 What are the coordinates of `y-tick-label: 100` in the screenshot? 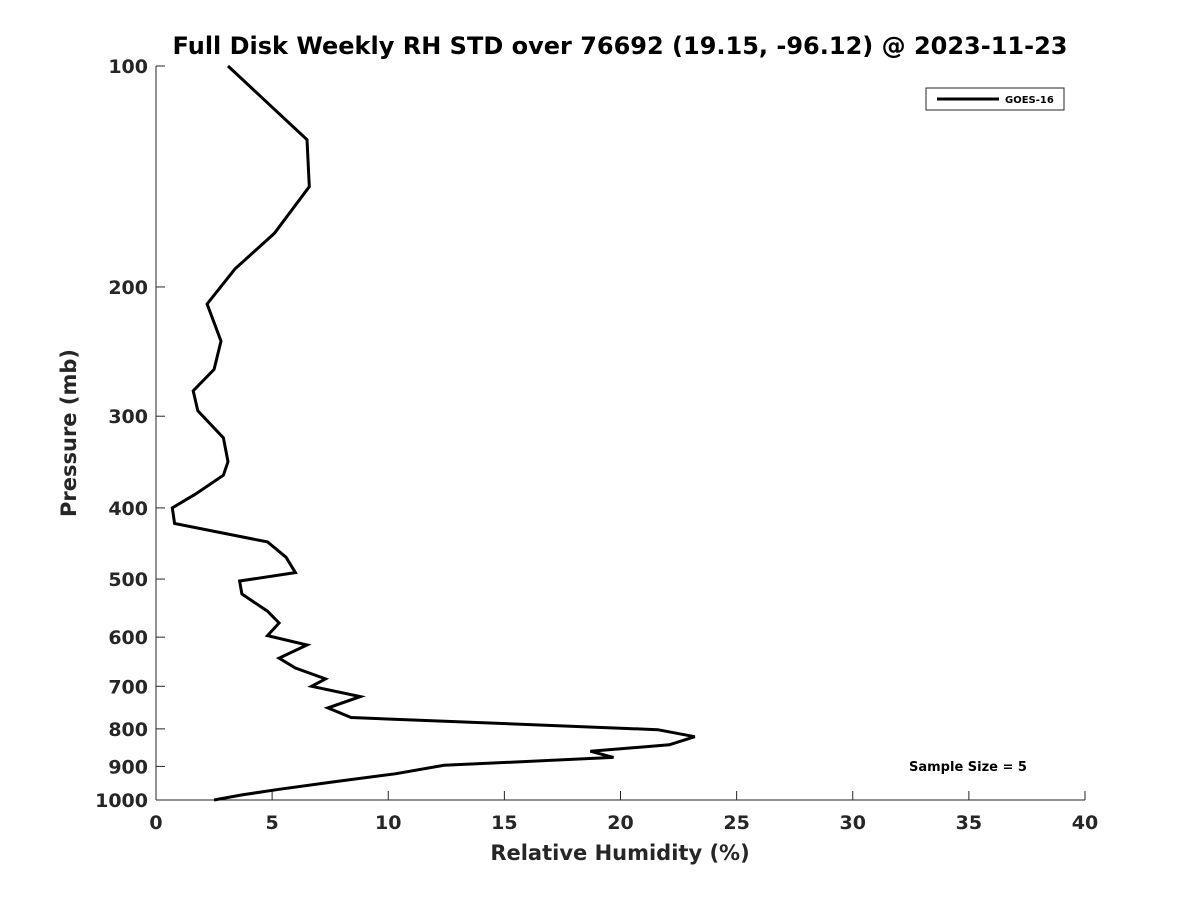 It's located at (128, 67).